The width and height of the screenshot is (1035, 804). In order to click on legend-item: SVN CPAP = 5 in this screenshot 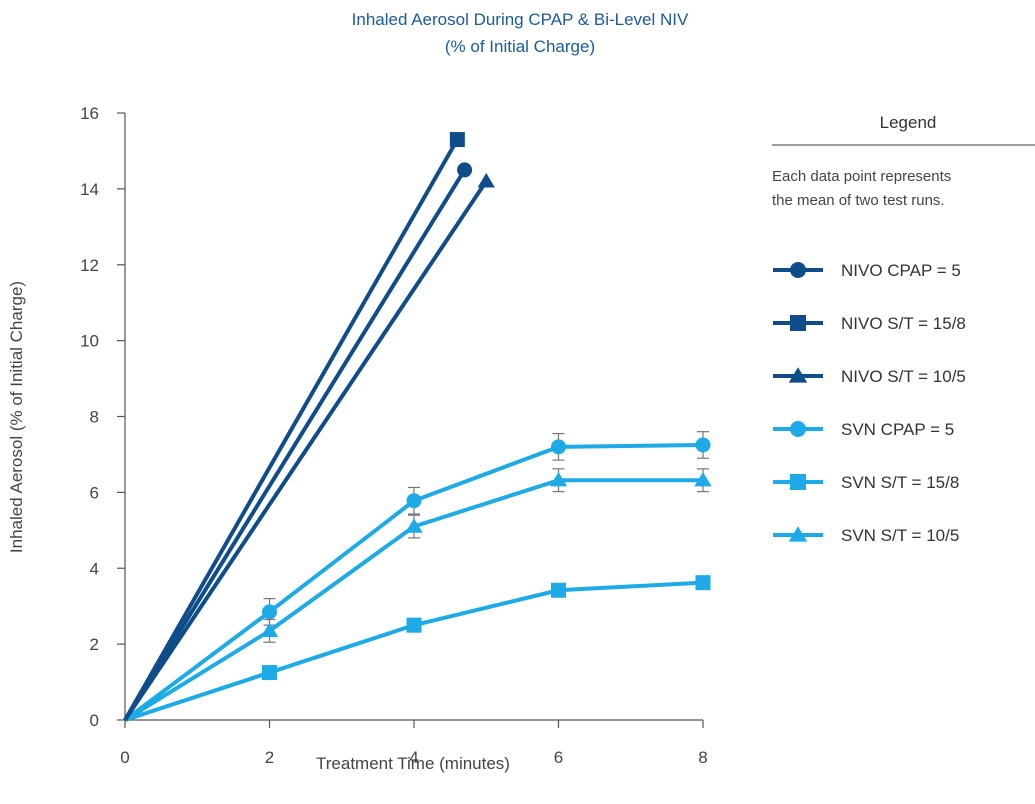, I will do `click(863, 429)`.